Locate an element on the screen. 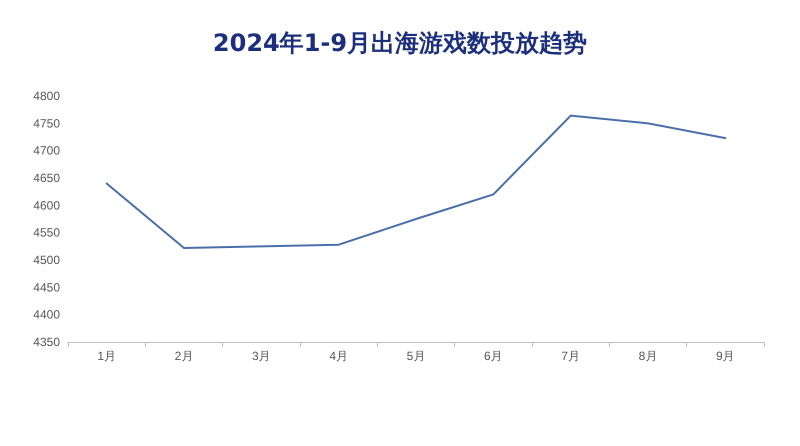 The image size is (800, 446). y-tick-label: 4750 is located at coordinates (46, 123).